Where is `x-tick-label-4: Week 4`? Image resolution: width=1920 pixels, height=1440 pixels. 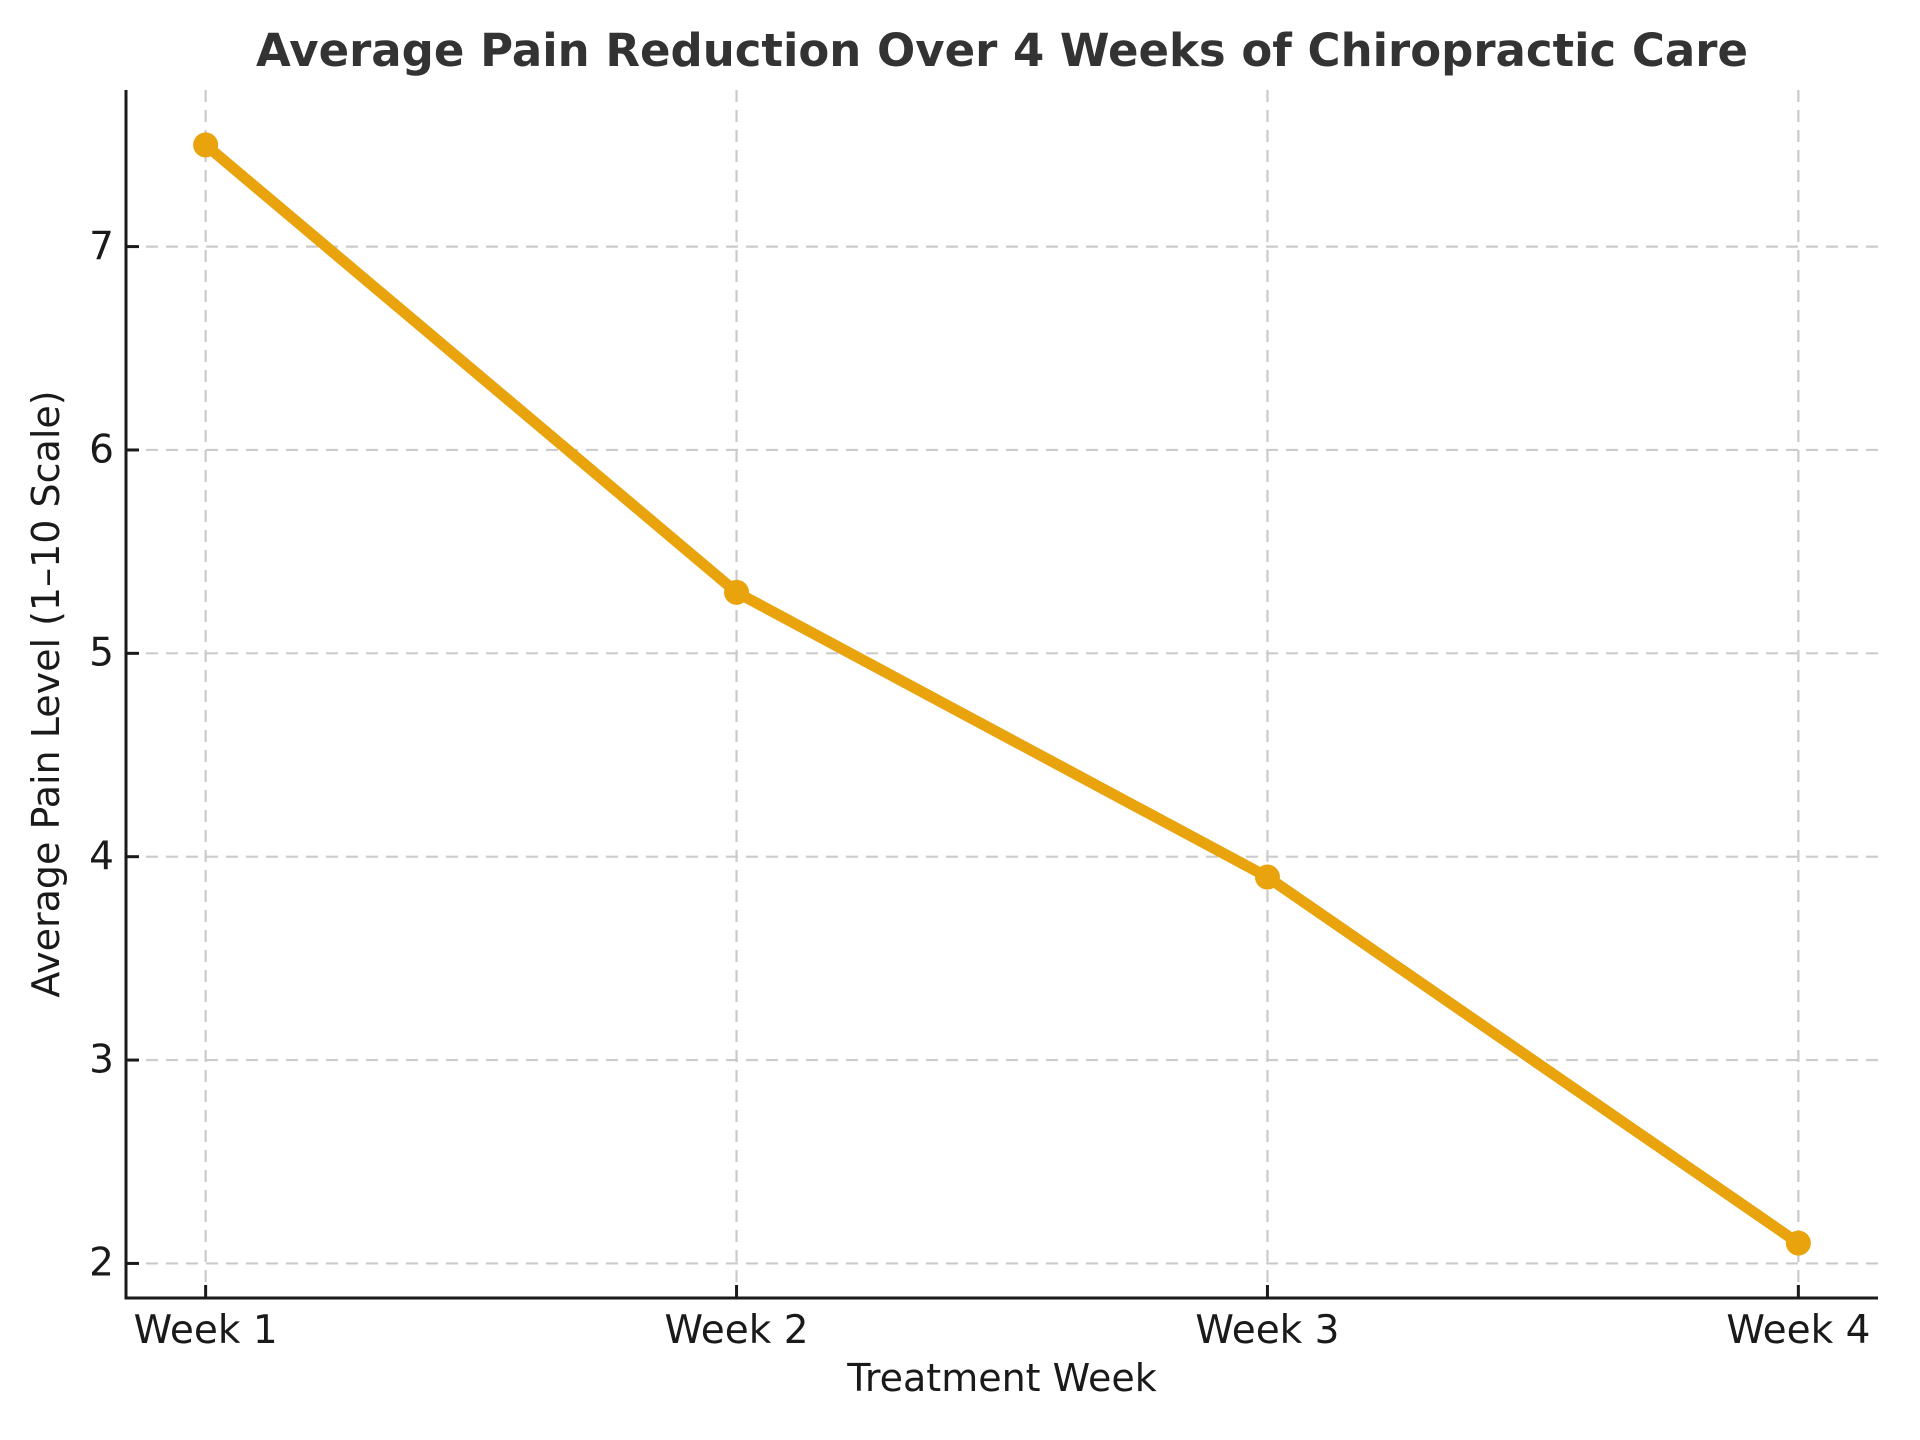 x-tick-label-4: Week 4 is located at coordinates (1798, 1330).